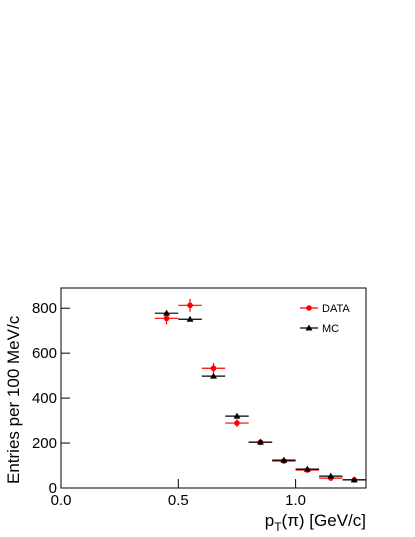 The height and width of the screenshot is (537, 415). Describe the element at coordinates (336, 309) in the screenshot. I see `legend-label: DATA` at that location.